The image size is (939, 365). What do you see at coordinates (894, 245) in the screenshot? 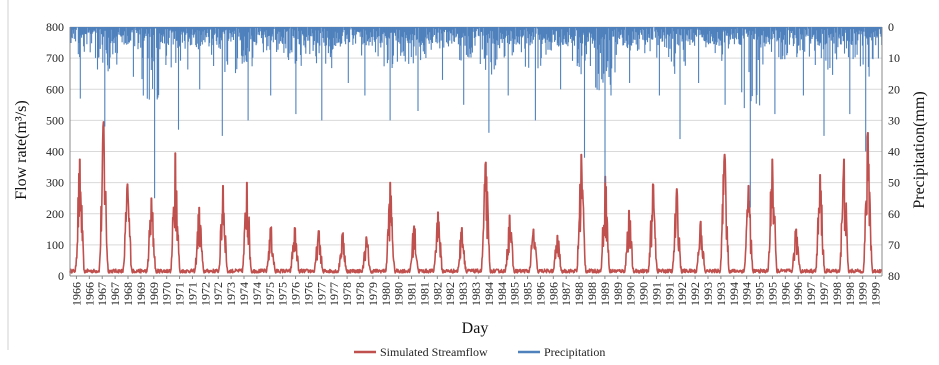
I see `right-tick-label: 70` at bounding box center [894, 245].